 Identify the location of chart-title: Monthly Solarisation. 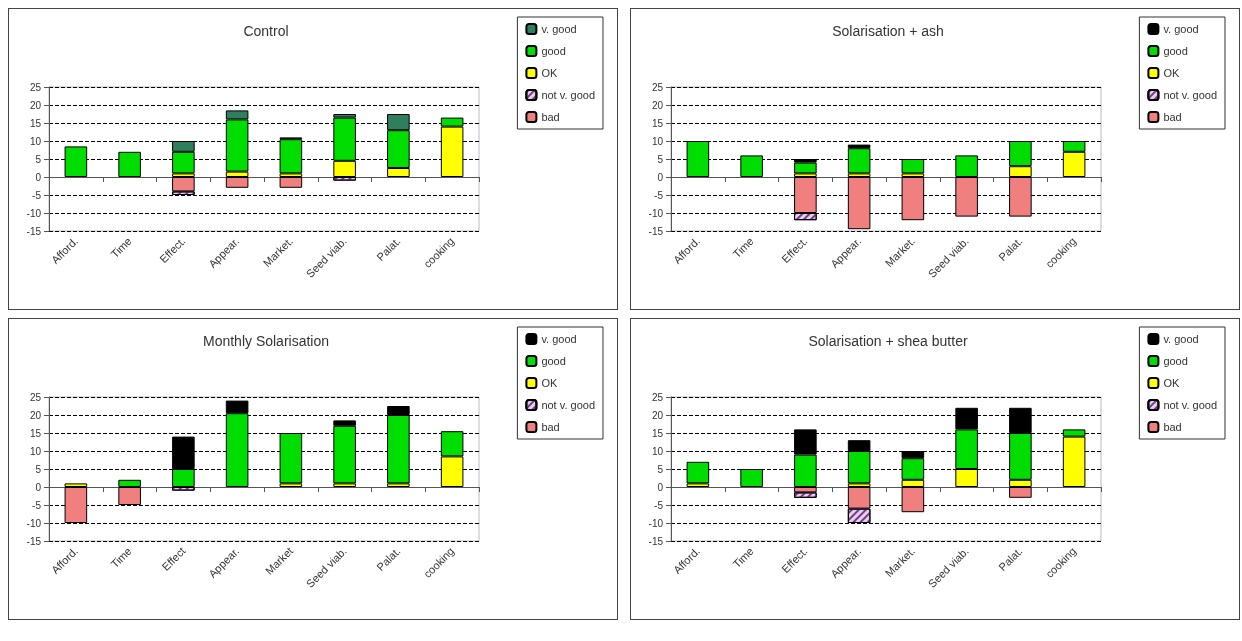
(266, 341).